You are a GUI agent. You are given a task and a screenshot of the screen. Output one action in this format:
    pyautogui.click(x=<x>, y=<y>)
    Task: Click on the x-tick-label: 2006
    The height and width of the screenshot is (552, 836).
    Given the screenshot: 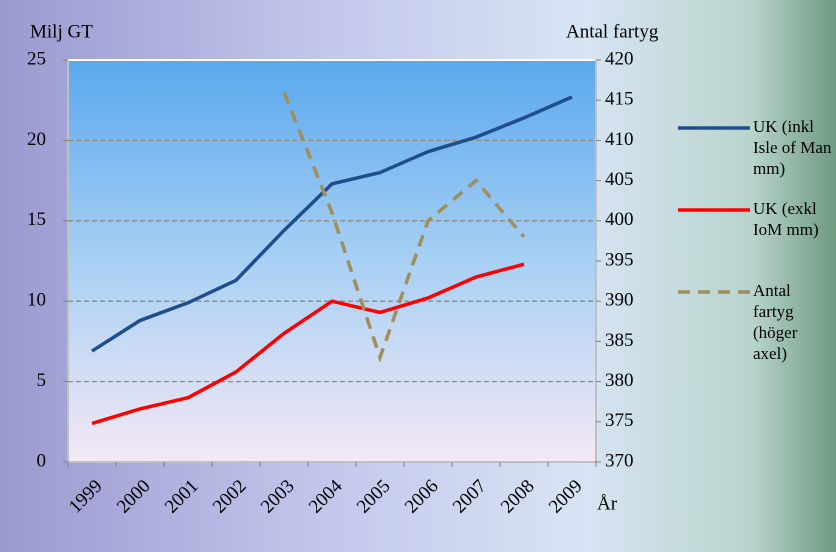 What is the action you would take?
    pyautogui.click(x=422, y=497)
    